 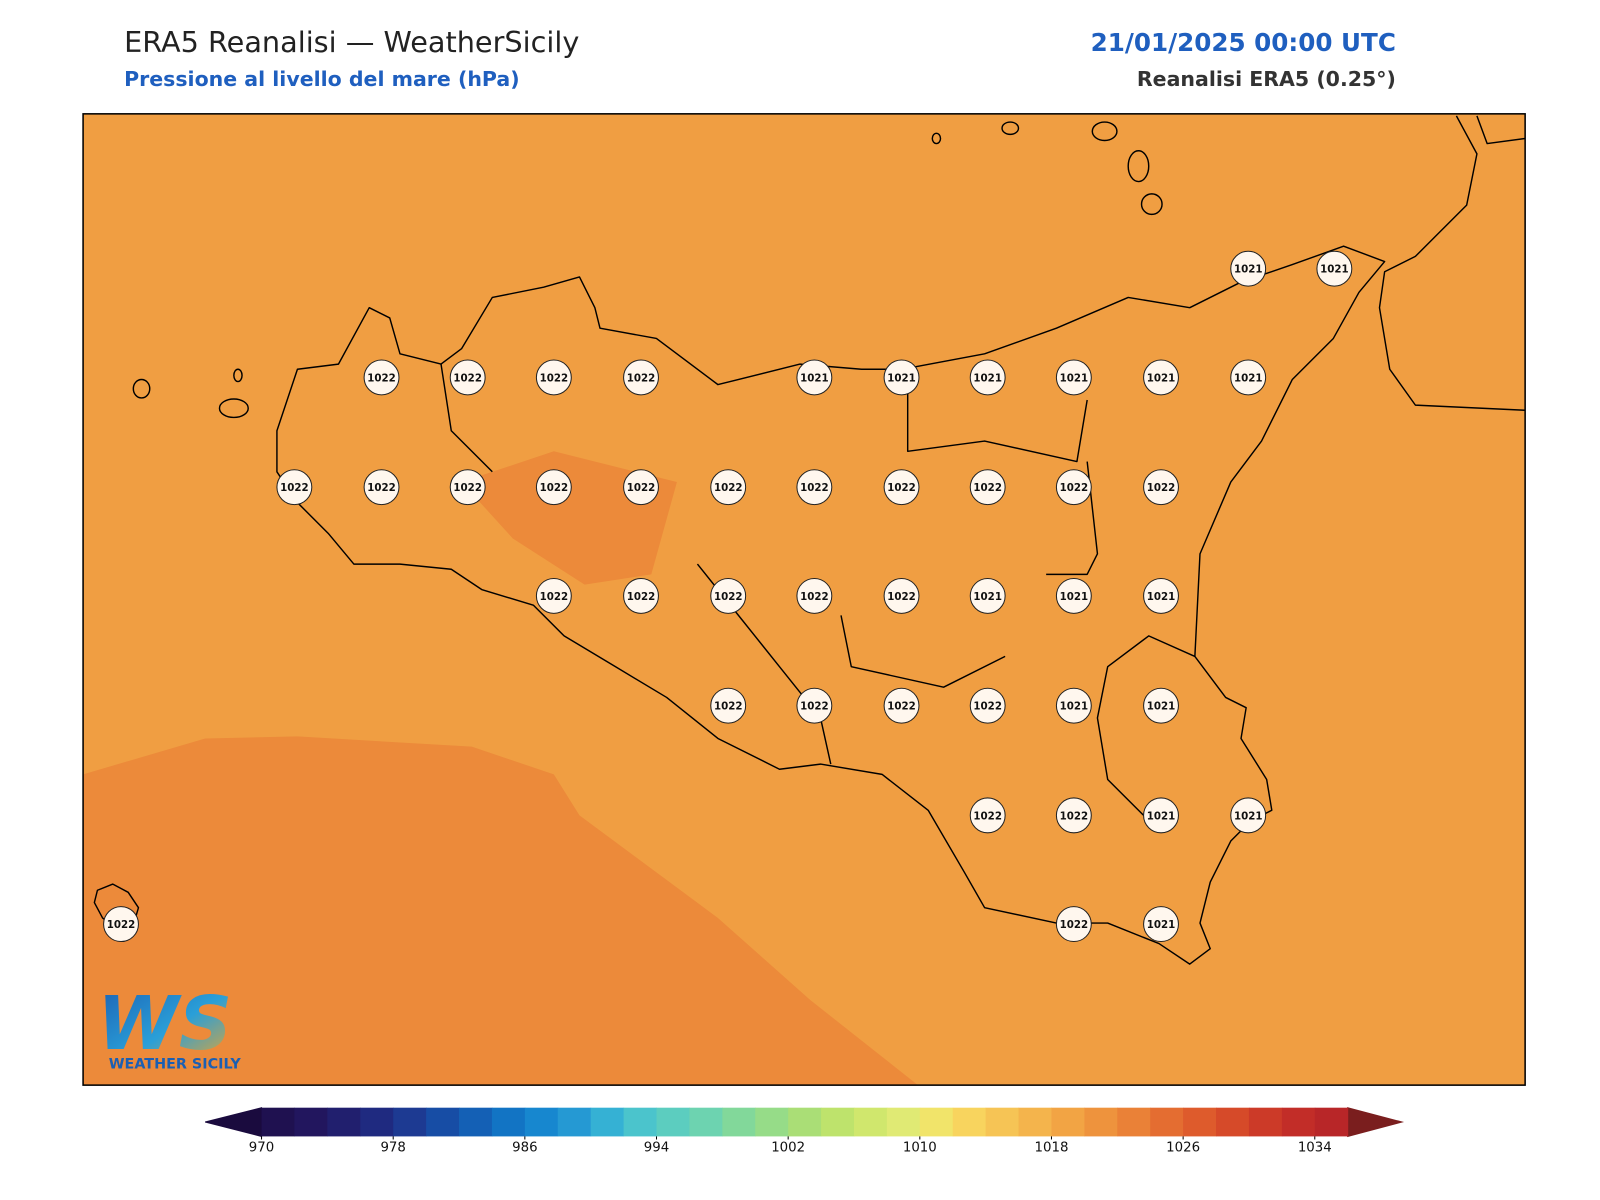 I want to click on source: Reanalisi ERA5 (0.25°), so click(x=1266, y=79).